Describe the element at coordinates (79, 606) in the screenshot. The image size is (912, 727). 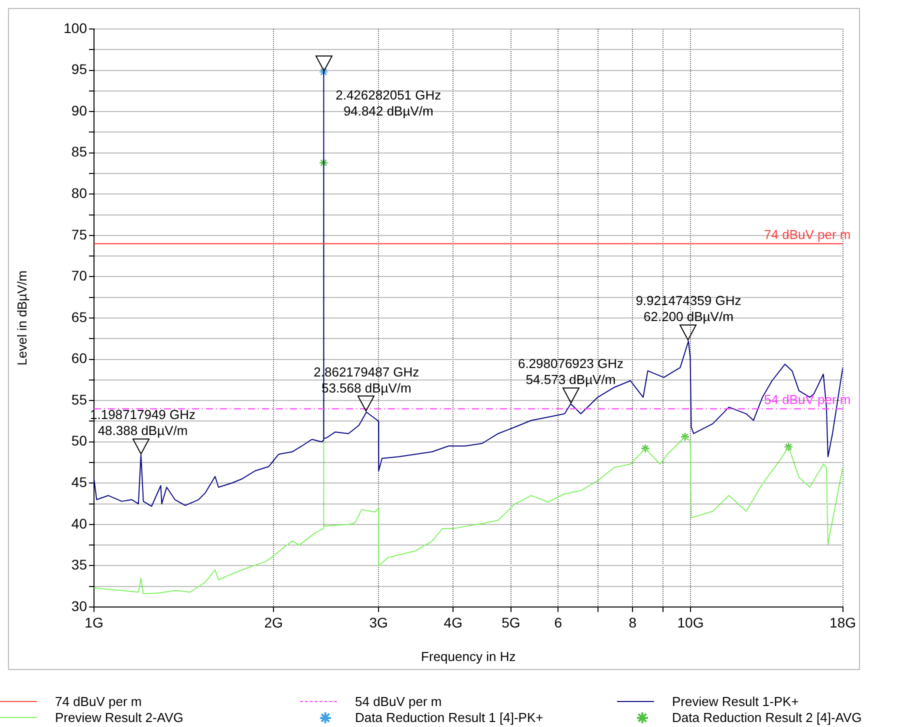
I see `y-tick-label: 30` at that location.